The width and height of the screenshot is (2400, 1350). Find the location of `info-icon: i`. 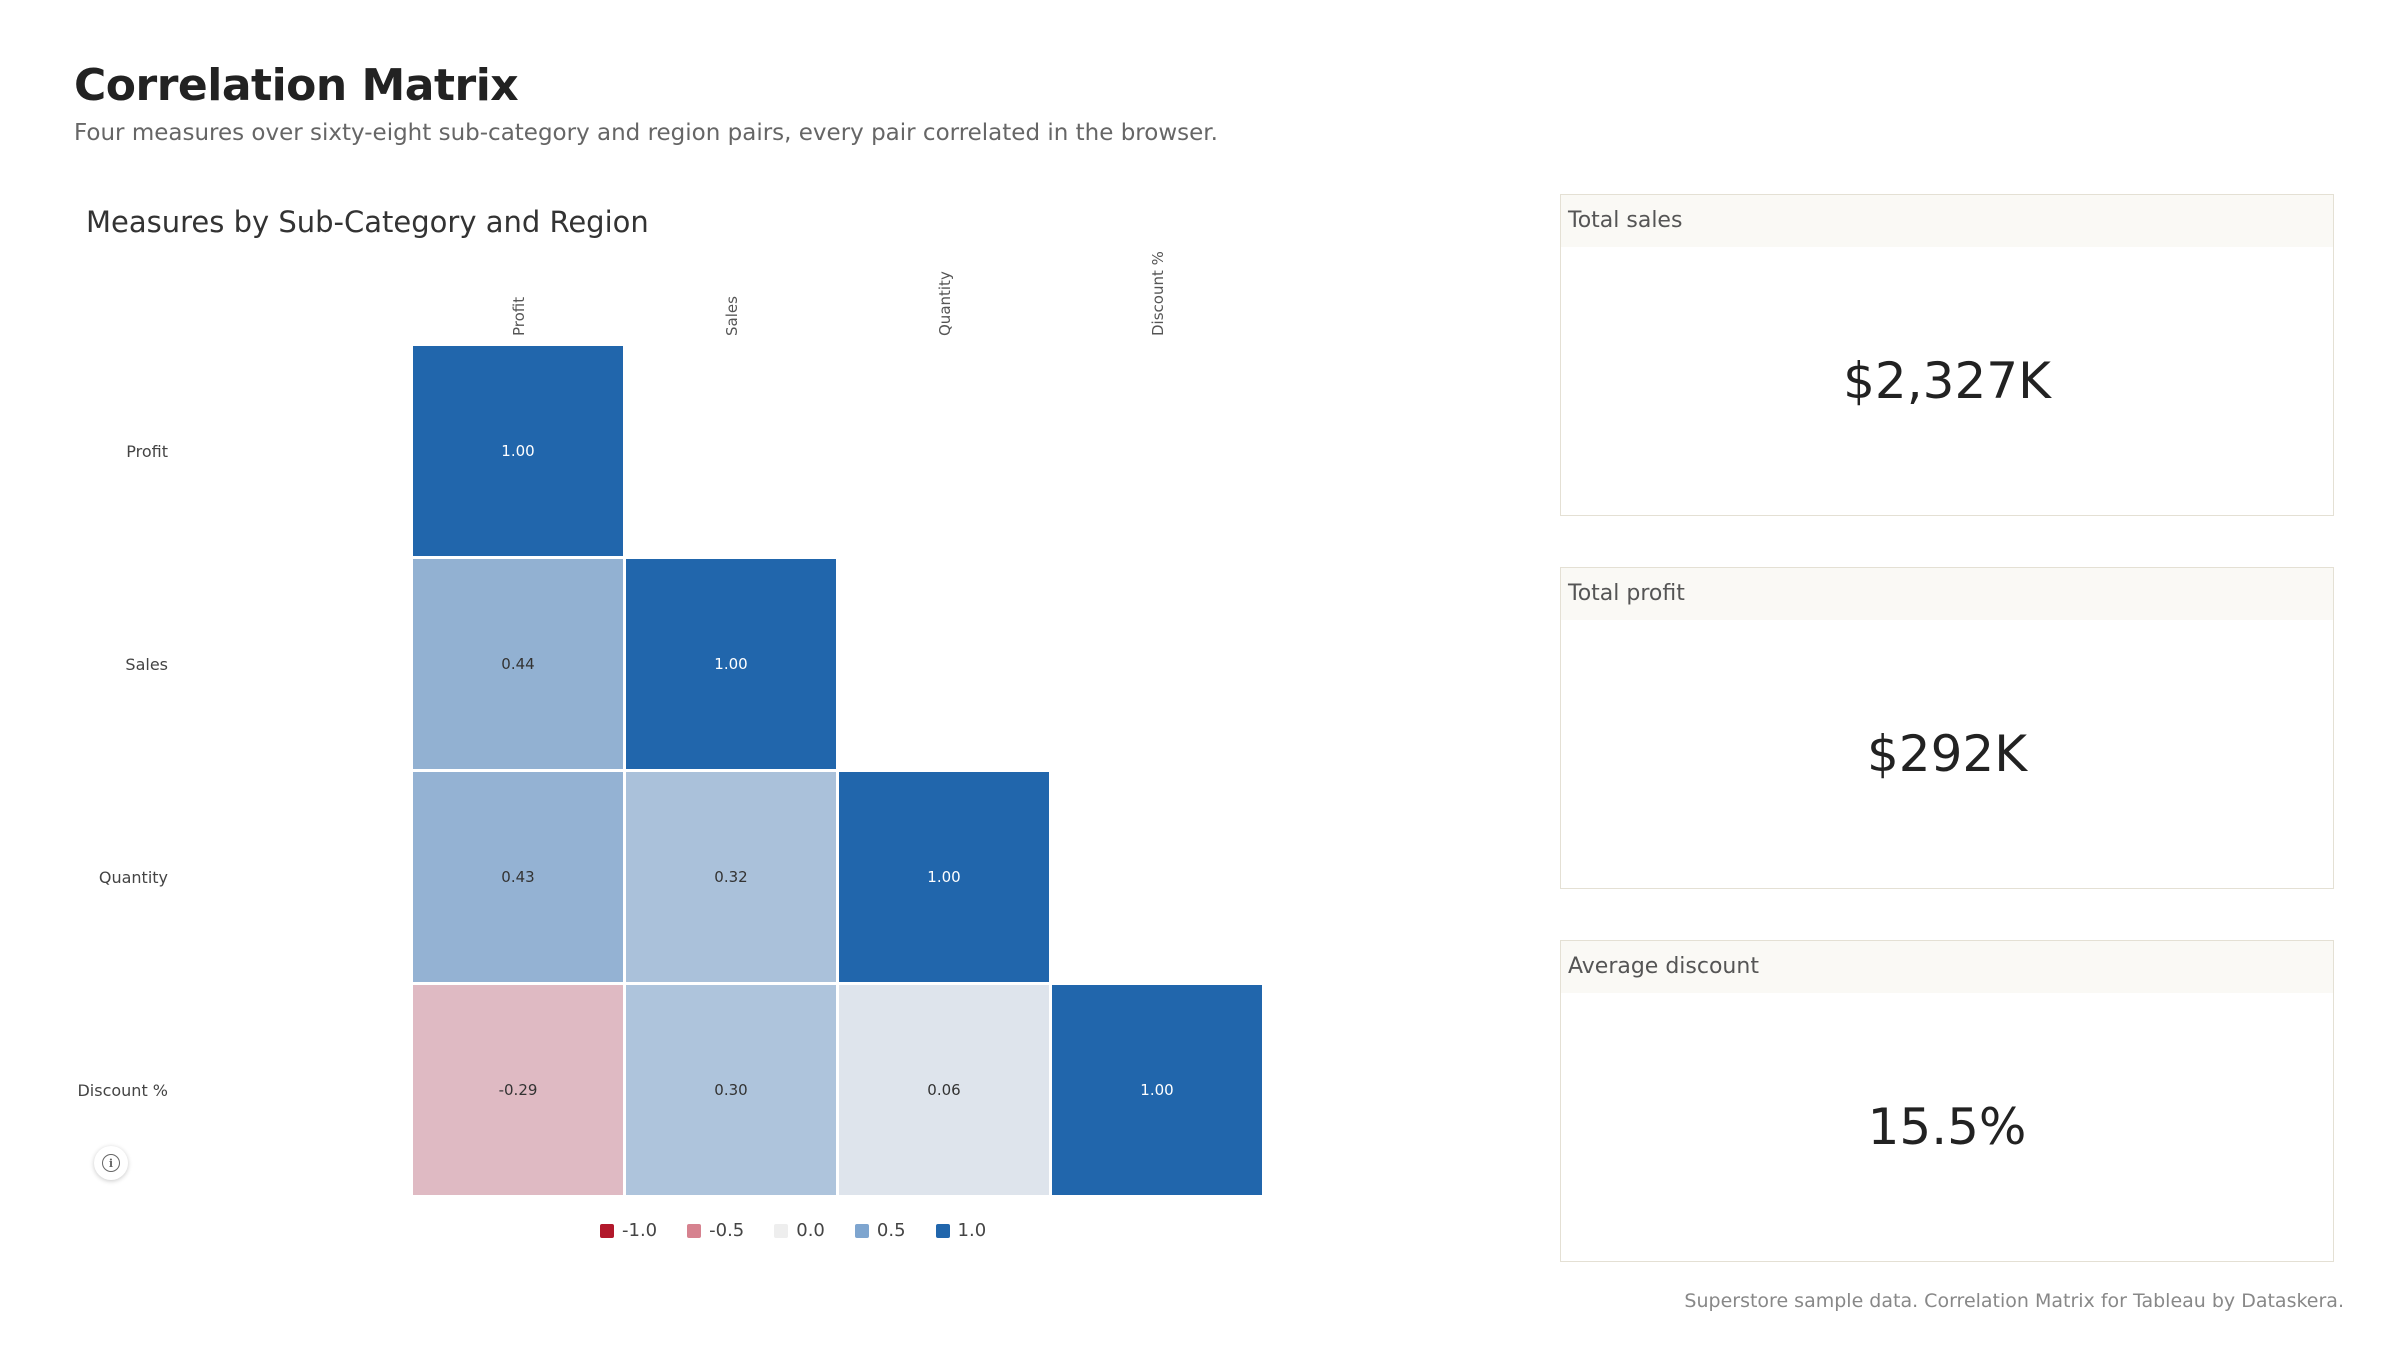

info-icon: i is located at coordinates (111, 1163).